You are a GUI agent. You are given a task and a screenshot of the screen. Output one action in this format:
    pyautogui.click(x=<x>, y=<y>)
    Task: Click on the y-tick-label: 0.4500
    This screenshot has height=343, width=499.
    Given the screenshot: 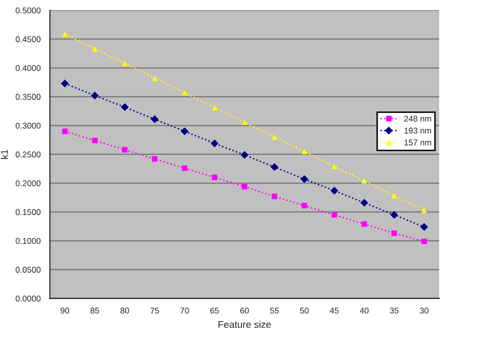 What is the action you would take?
    pyautogui.click(x=28, y=39)
    